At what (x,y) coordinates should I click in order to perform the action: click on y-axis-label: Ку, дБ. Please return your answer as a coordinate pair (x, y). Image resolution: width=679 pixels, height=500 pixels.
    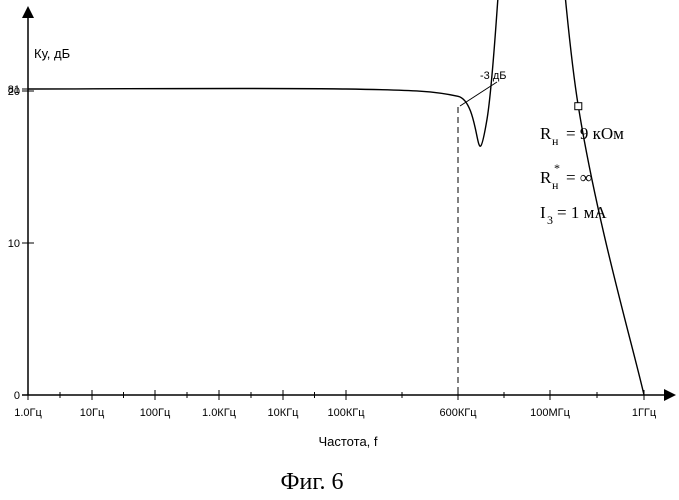
    Looking at the image, I should click on (52, 53).